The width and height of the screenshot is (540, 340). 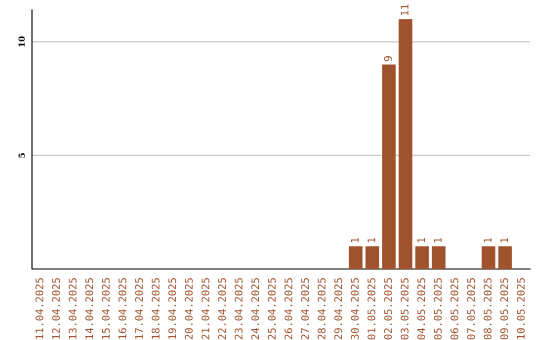 What do you see at coordinates (454, 309) in the screenshot?
I see `x-tick-label: 06.05.2025` at bounding box center [454, 309].